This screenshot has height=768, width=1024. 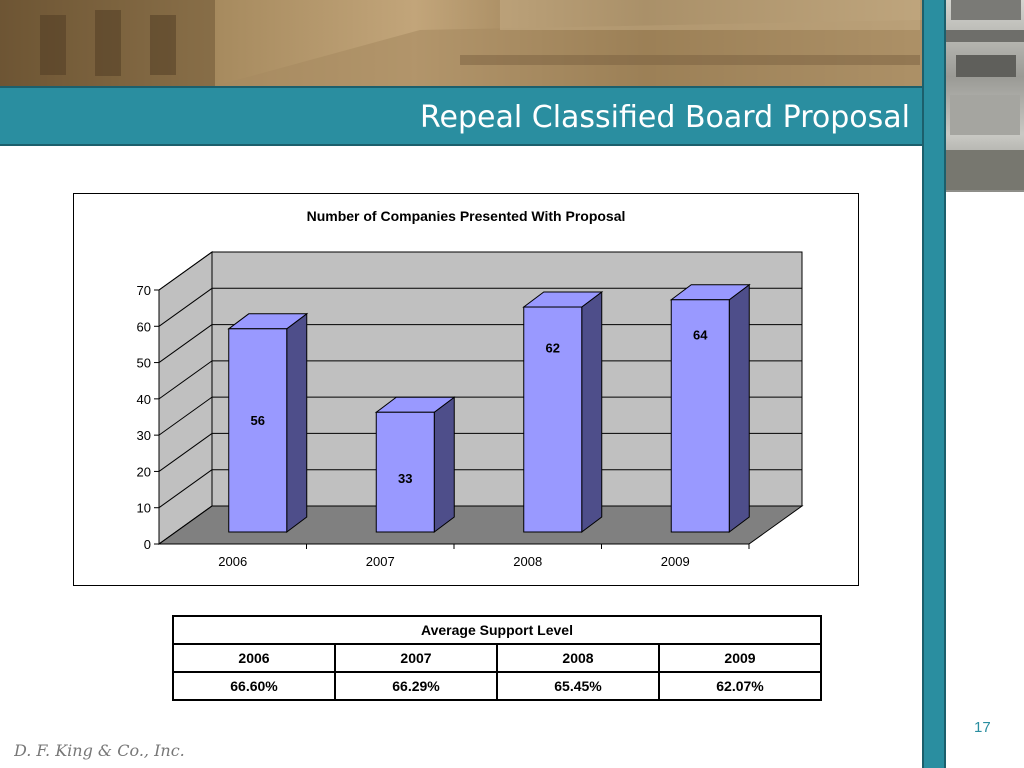 What do you see at coordinates (553, 348) in the screenshot?
I see `data-label: 62` at bounding box center [553, 348].